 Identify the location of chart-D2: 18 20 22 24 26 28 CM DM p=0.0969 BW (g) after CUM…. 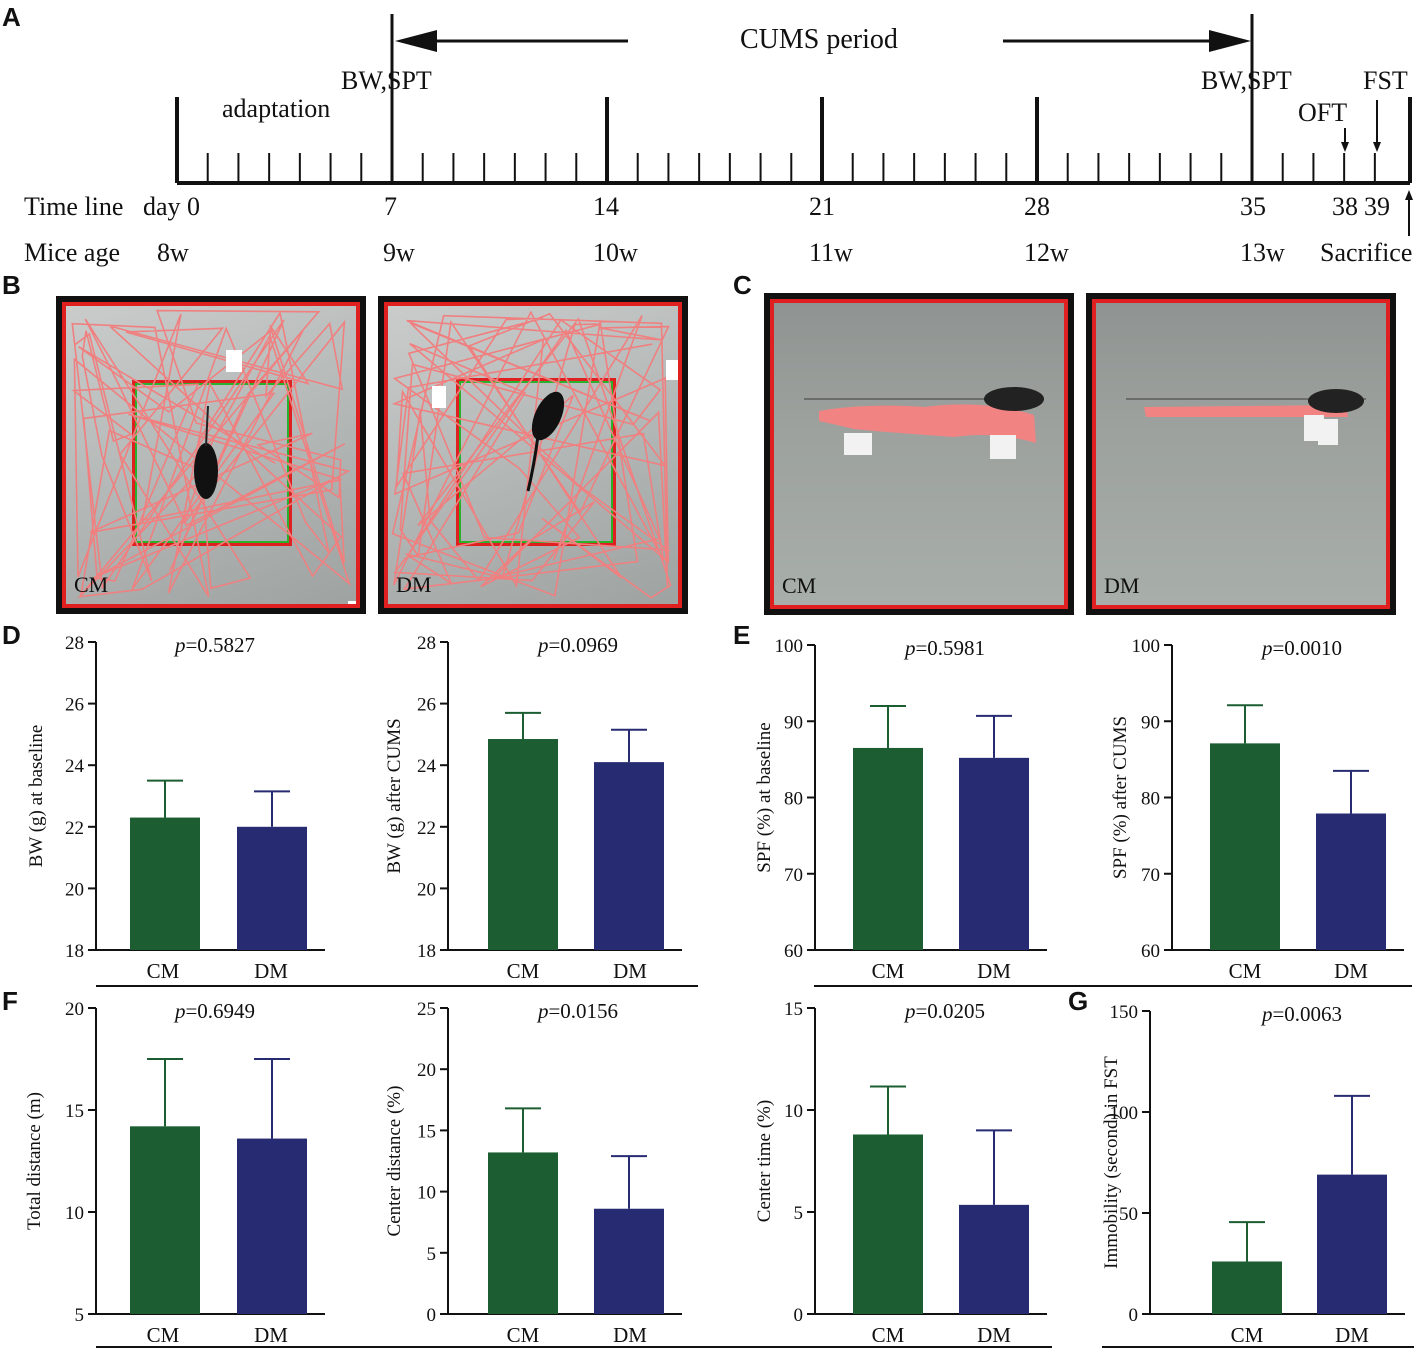
(533, 808).